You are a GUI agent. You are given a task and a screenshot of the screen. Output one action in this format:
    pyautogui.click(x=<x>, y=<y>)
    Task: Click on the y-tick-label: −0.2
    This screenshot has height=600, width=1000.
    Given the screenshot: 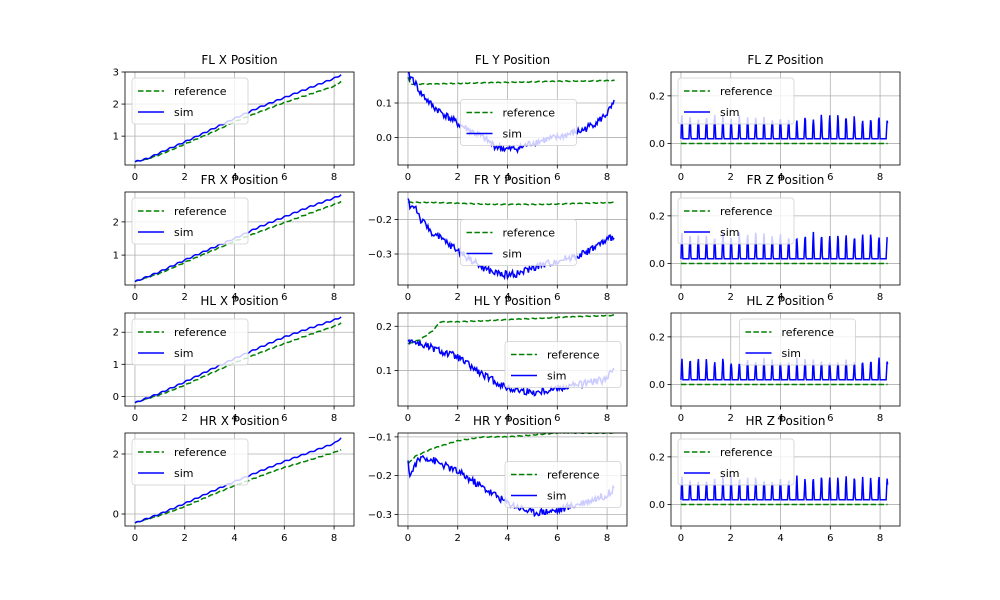 What is the action you would take?
    pyautogui.click(x=380, y=220)
    